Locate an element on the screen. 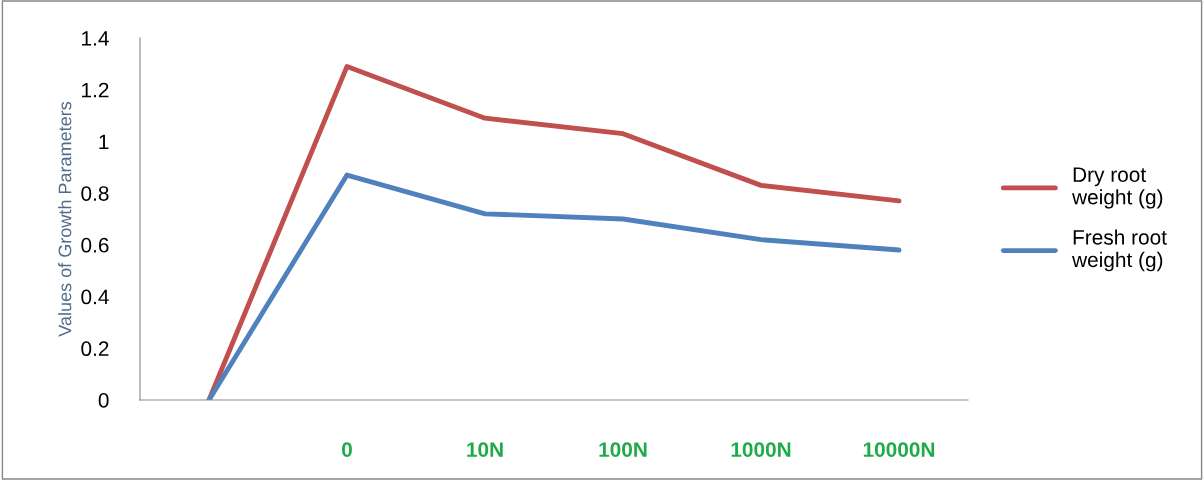  x-tick-label: 10000N is located at coordinates (899, 449).